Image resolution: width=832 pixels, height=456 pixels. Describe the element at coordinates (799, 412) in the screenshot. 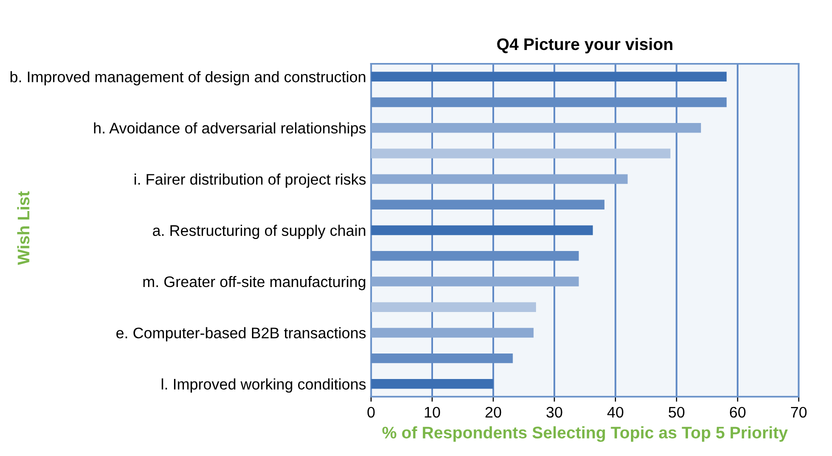

I see `x-tick-label: 70` at that location.